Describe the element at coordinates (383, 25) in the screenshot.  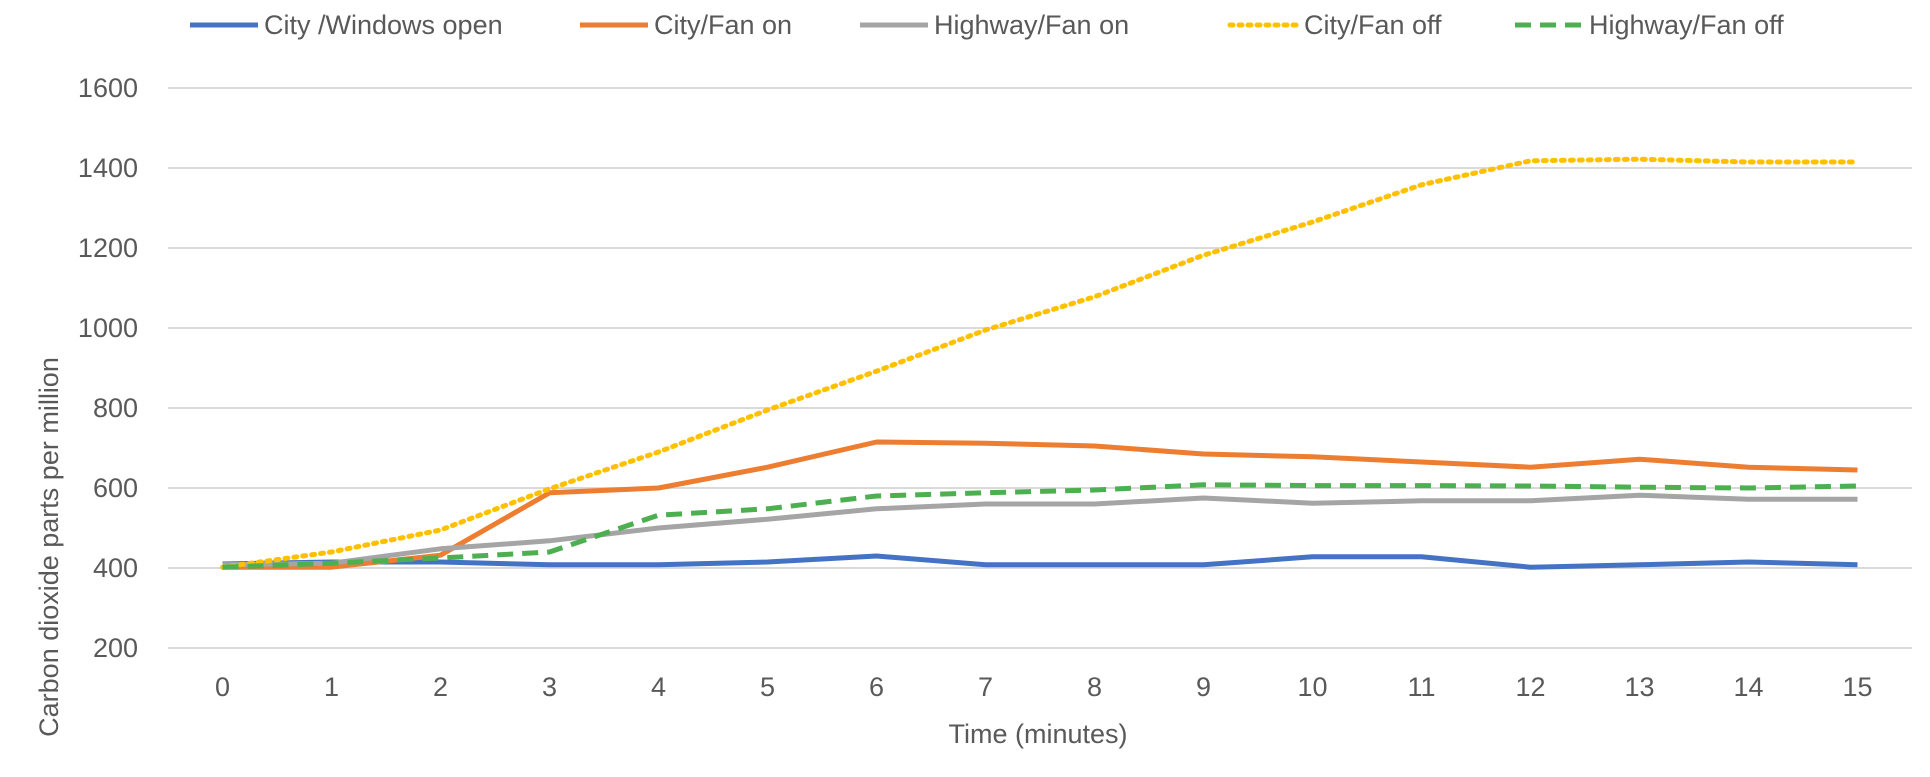
I see `legend-label-1: City /Windows open` at that location.